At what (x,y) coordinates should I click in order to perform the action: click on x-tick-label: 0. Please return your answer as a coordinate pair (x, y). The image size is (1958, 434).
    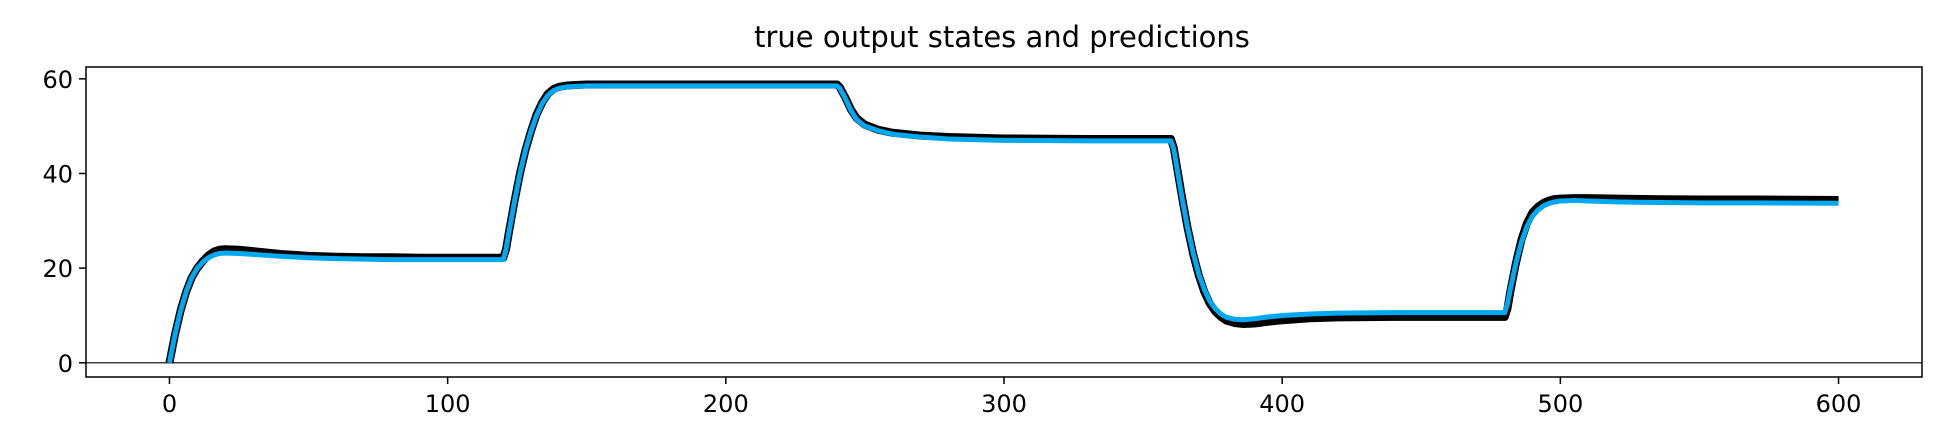
    Looking at the image, I should click on (169, 404).